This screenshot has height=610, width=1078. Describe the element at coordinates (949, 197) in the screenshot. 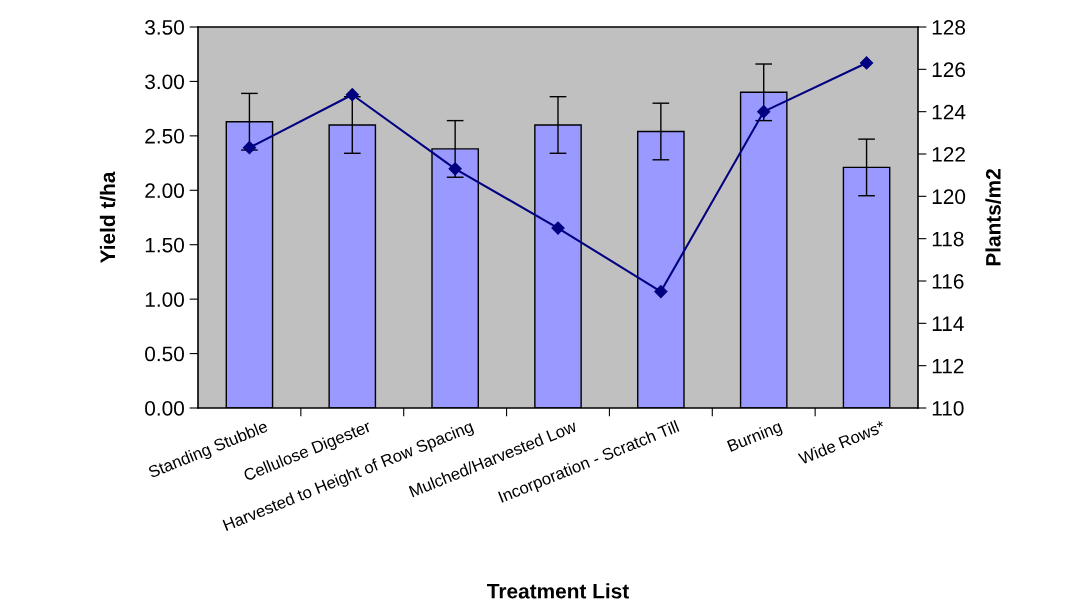

I see `y2-tick-label: 120` at that location.